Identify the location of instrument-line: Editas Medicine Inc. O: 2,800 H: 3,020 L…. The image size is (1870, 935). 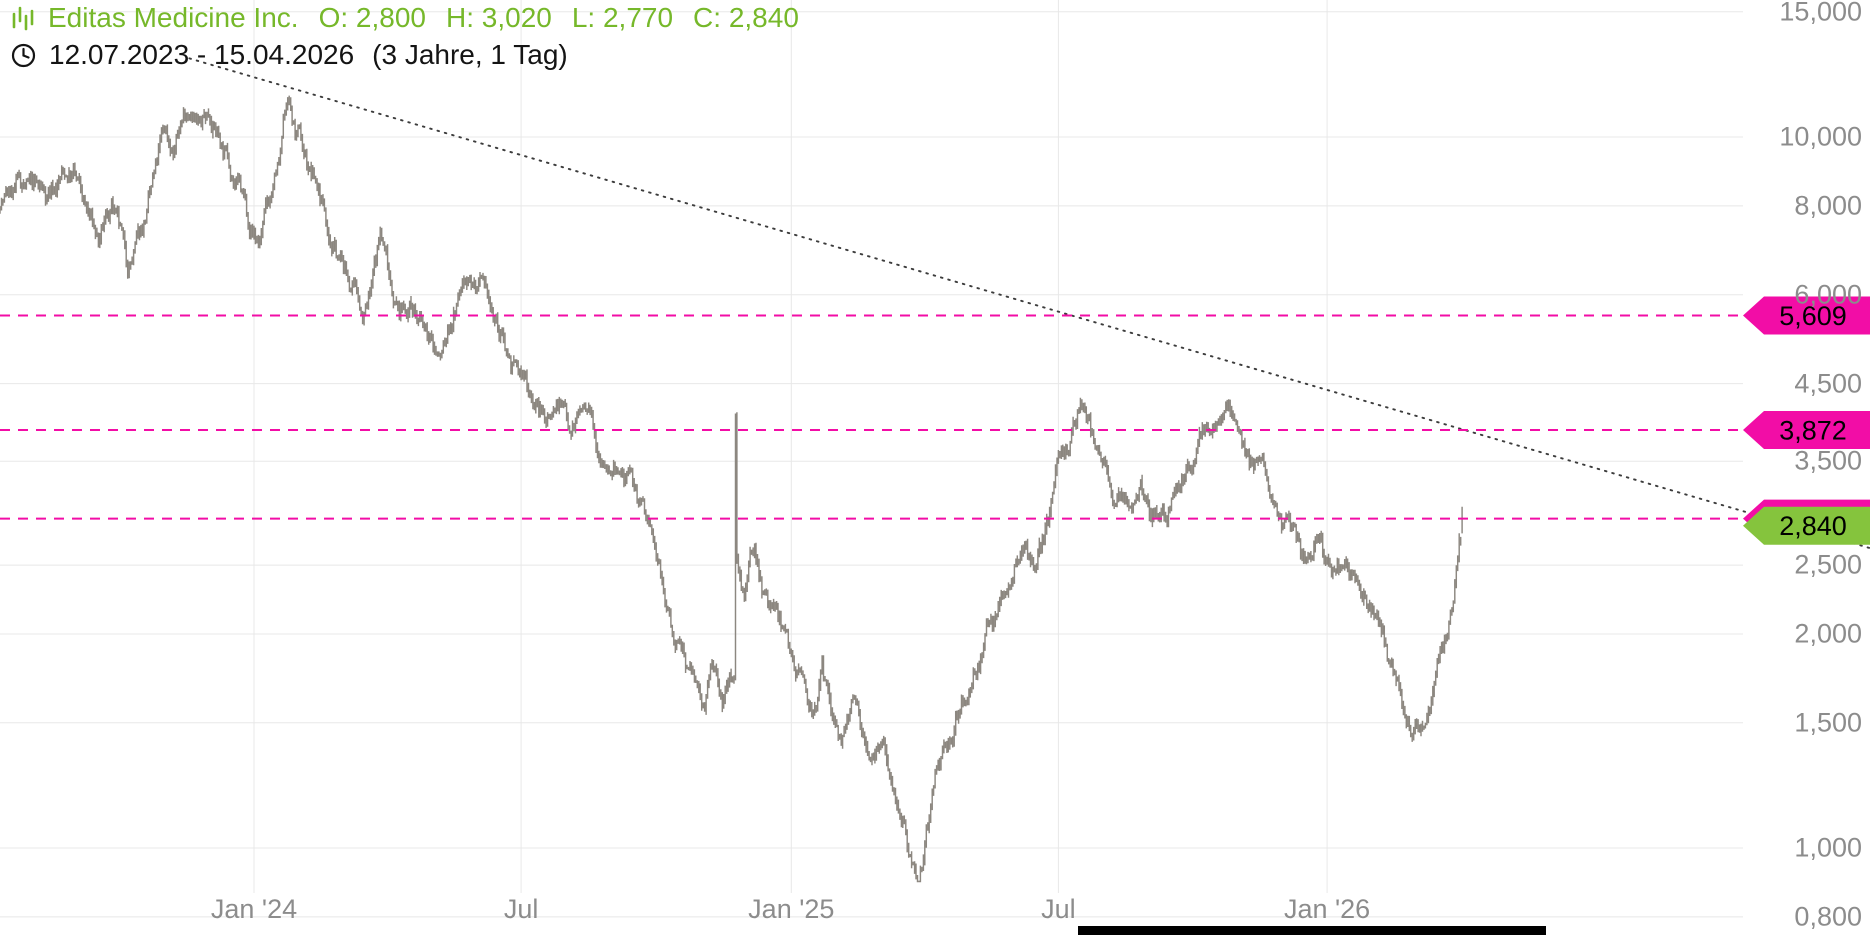
(404, 18).